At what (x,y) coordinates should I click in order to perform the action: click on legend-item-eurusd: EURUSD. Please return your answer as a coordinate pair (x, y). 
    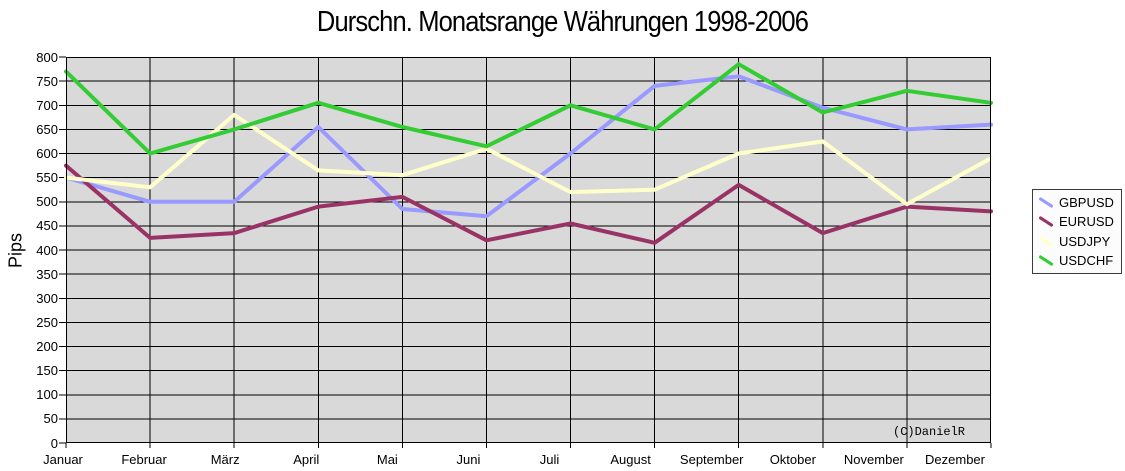
    Looking at the image, I should click on (1078, 222).